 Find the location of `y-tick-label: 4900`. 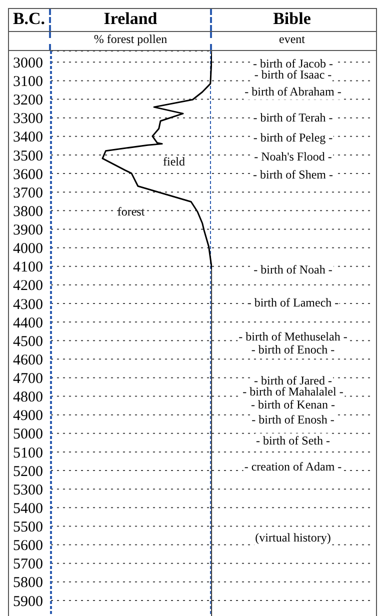

y-tick-label: 4900 is located at coordinates (28, 416).